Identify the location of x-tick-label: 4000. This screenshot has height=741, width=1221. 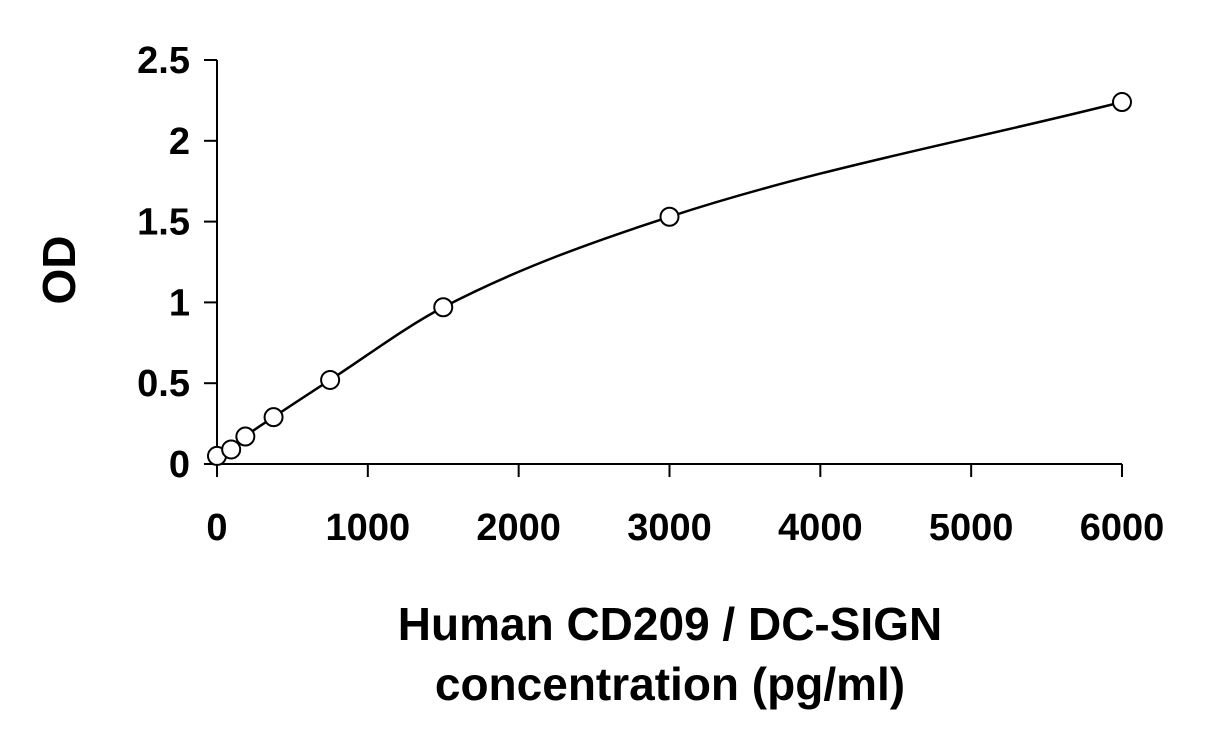
(820, 528).